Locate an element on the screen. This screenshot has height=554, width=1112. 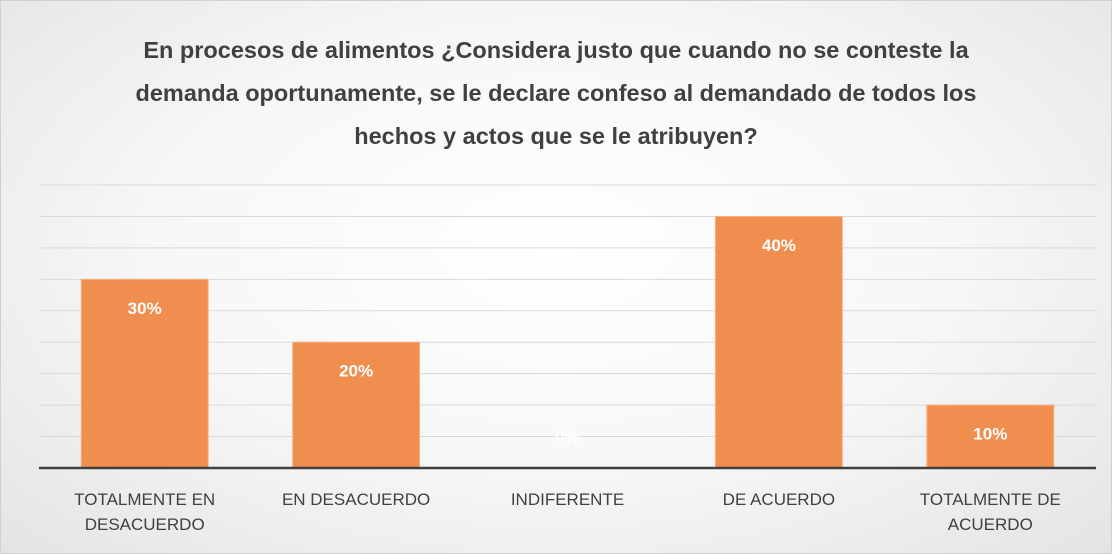
value-label: 10% is located at coordinates (990, 434).